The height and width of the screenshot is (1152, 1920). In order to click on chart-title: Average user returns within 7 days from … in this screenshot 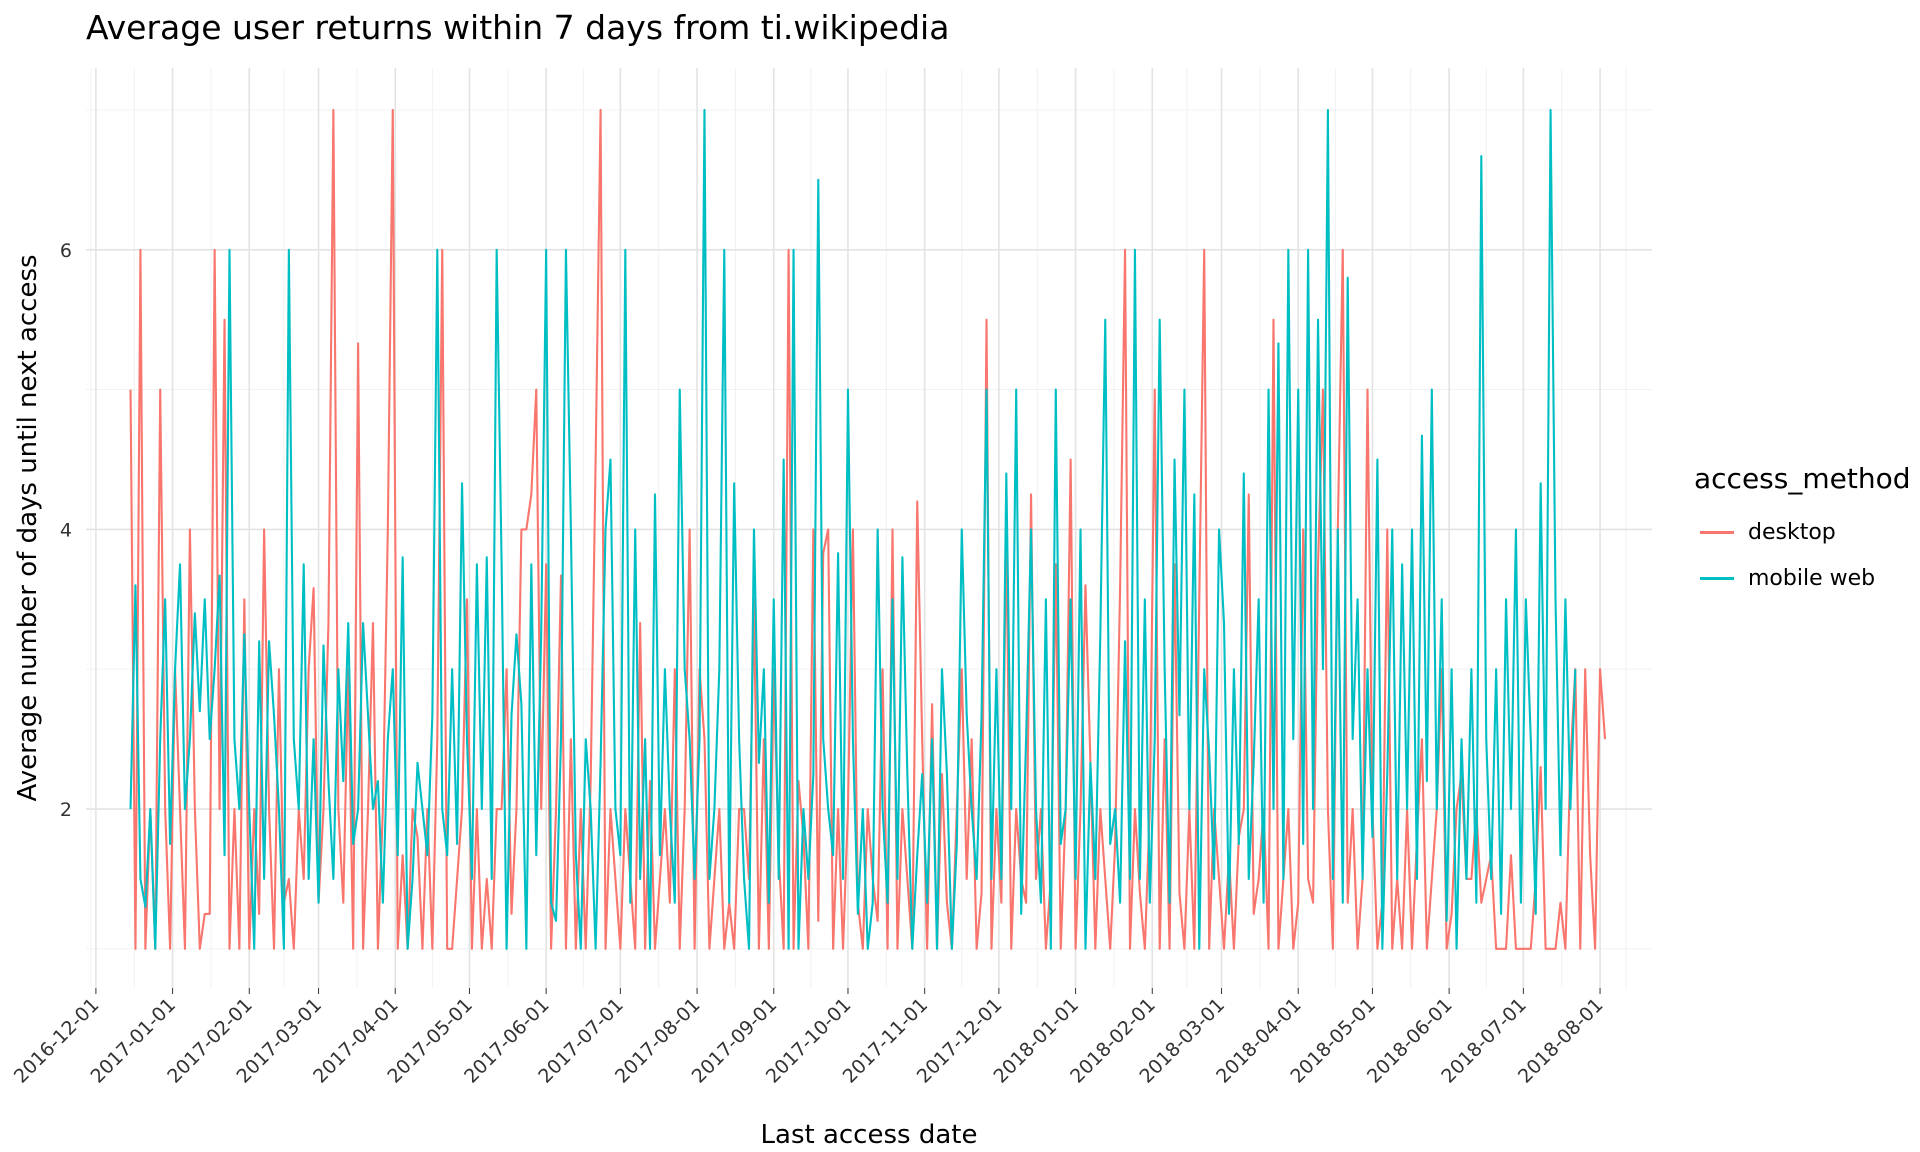, I will do `click(518, 27)`.